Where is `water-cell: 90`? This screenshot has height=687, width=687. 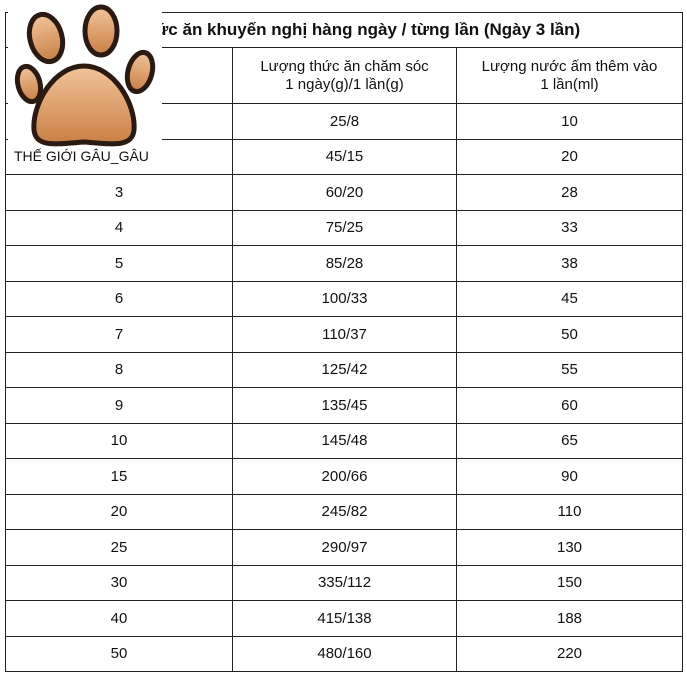 water-cell: 90 is located at coordinates (569, 476).